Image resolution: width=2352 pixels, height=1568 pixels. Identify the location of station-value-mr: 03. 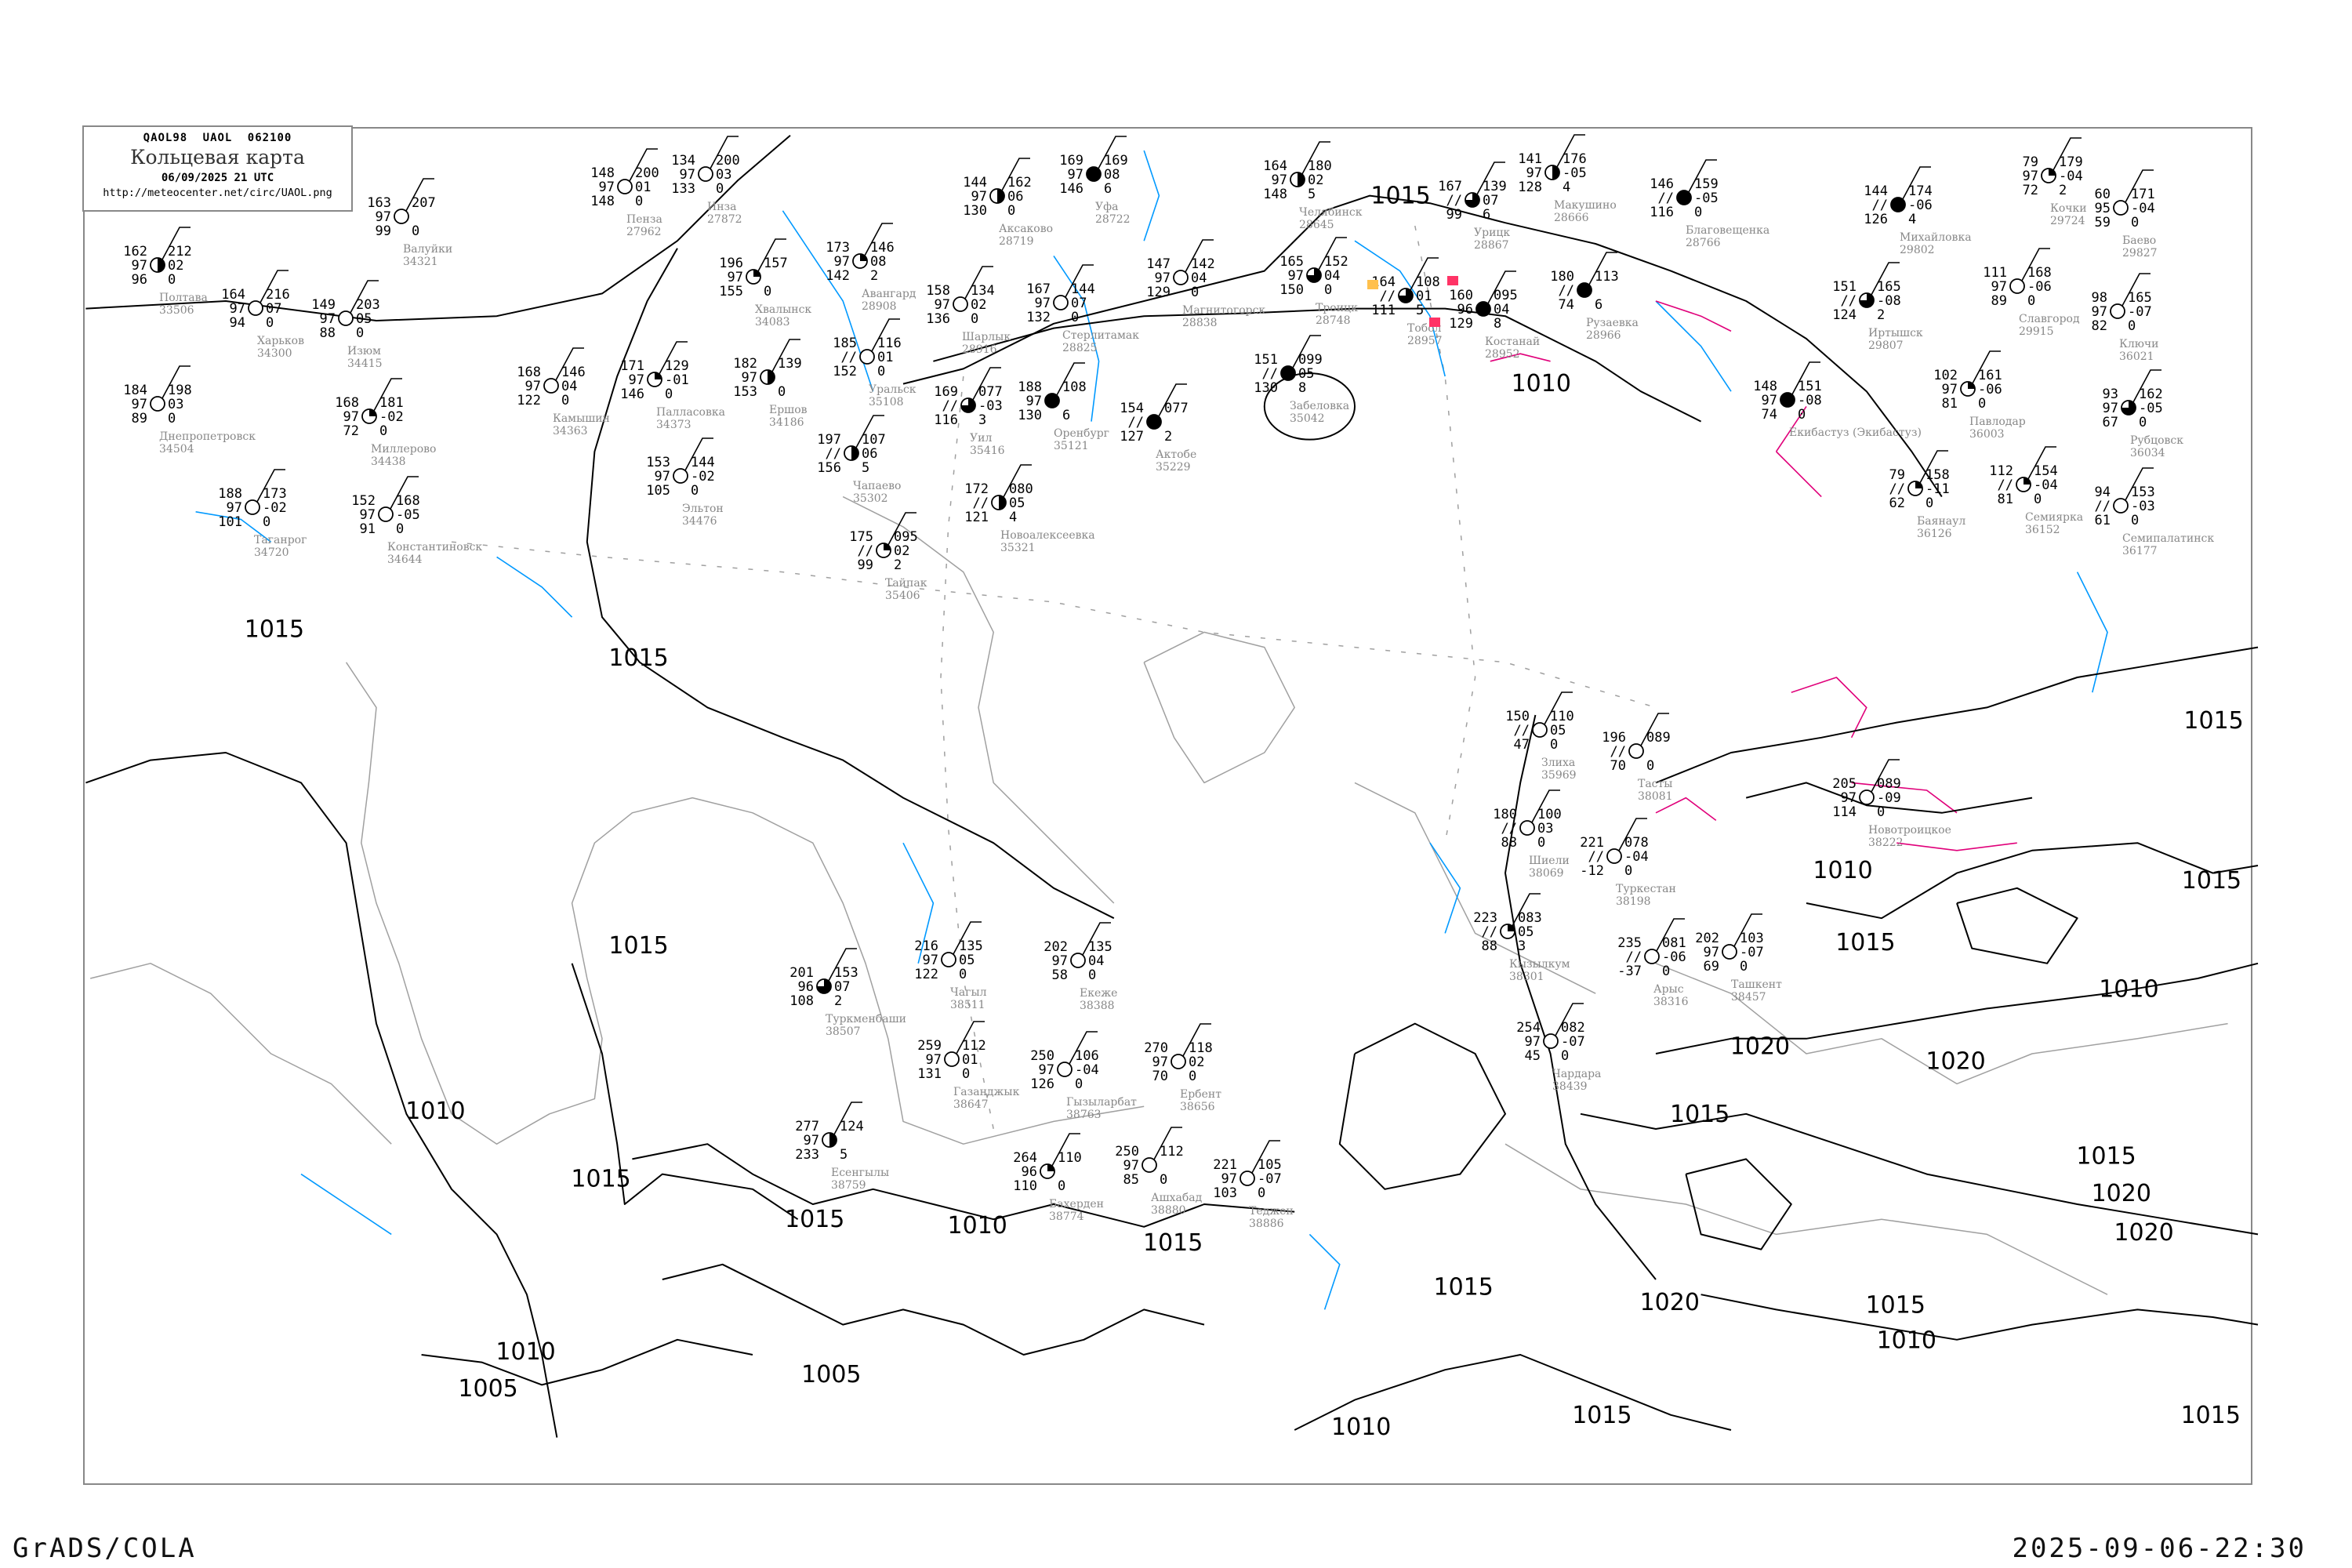
(175, 404).